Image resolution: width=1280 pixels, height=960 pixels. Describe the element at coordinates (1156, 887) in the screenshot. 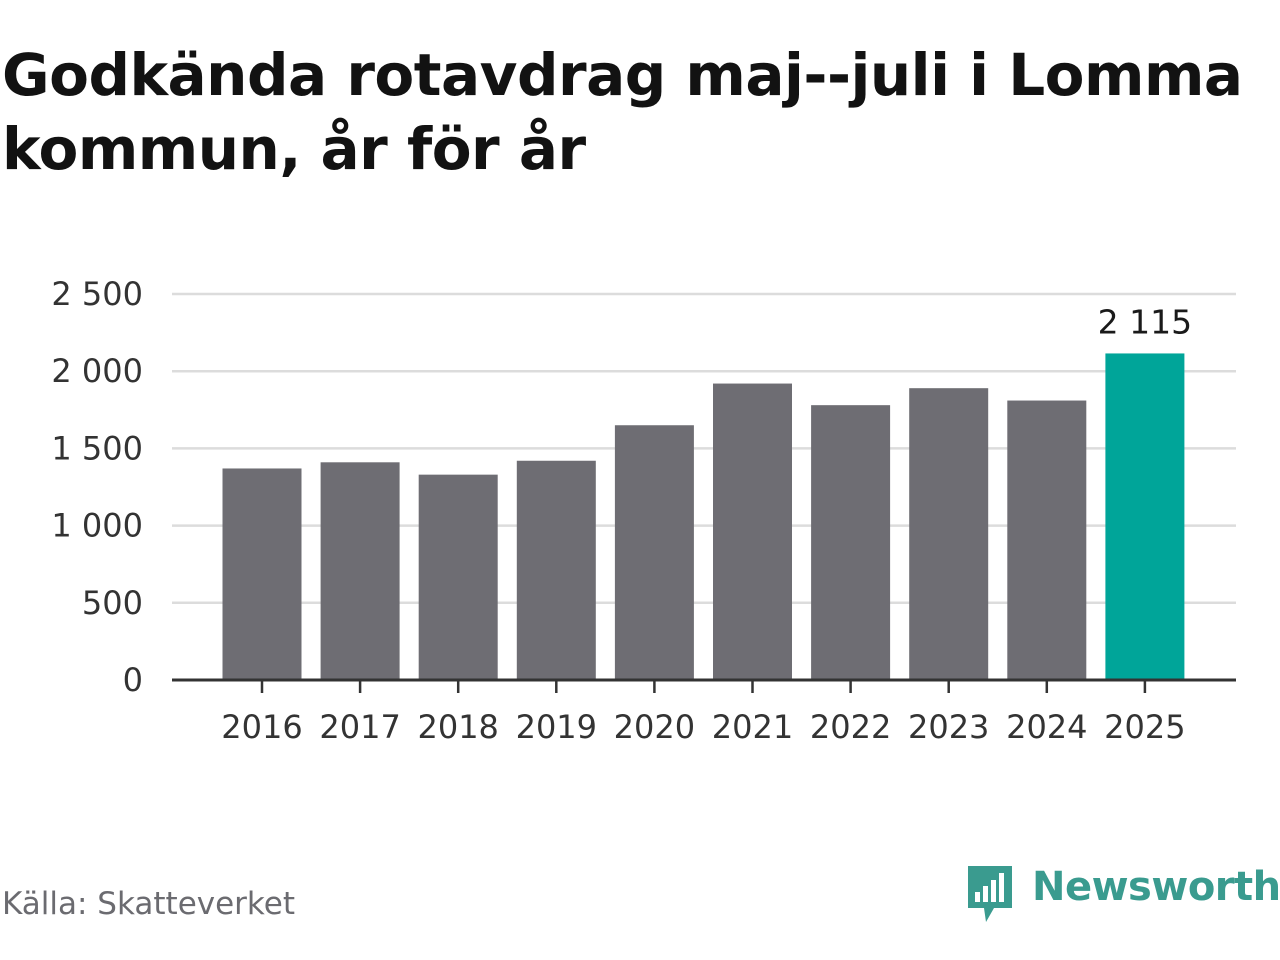

I see `logo-text: Newsworthy` at that location.